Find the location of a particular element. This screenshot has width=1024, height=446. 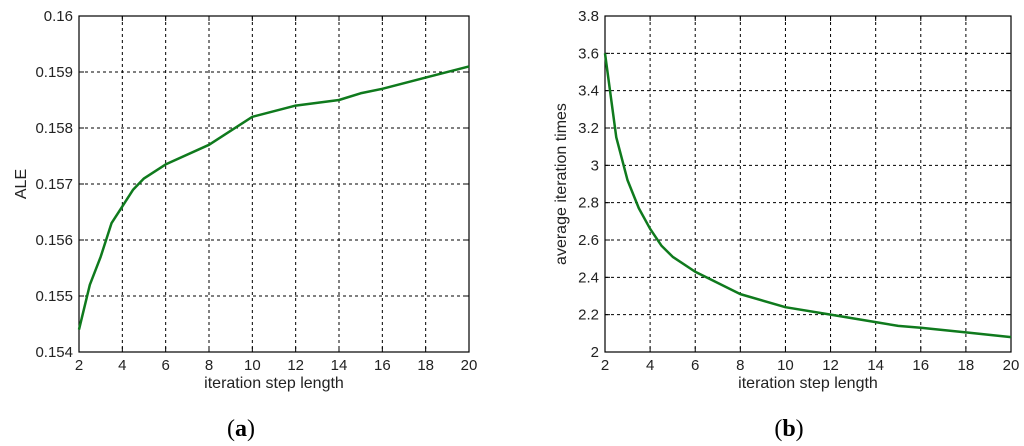

y-tick-label: 0.159 is located at coordinates (54, 72).